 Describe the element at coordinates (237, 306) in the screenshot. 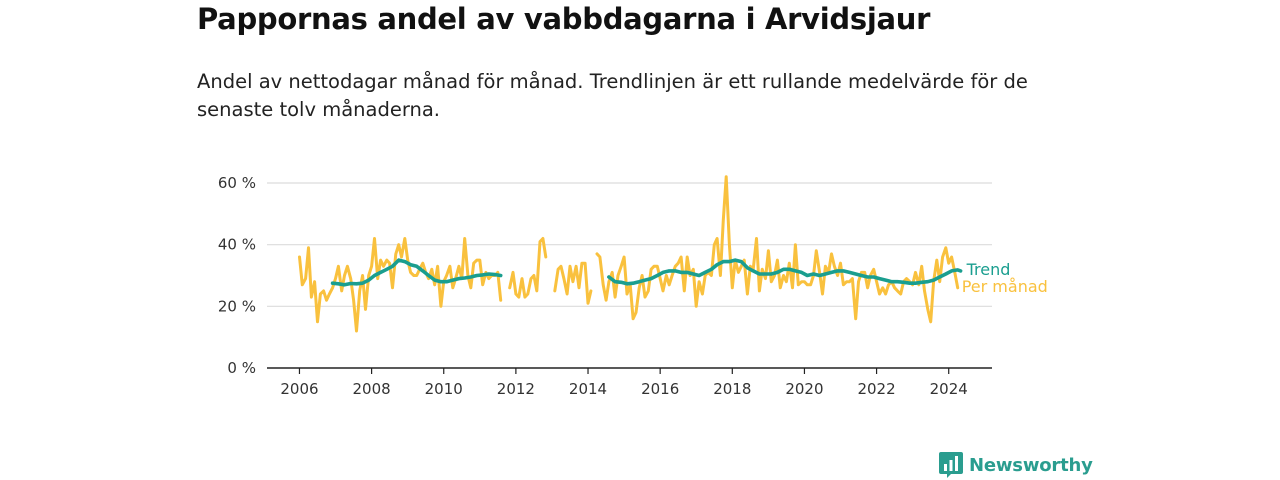

I see `y-tick-label: 20 %` at that location.